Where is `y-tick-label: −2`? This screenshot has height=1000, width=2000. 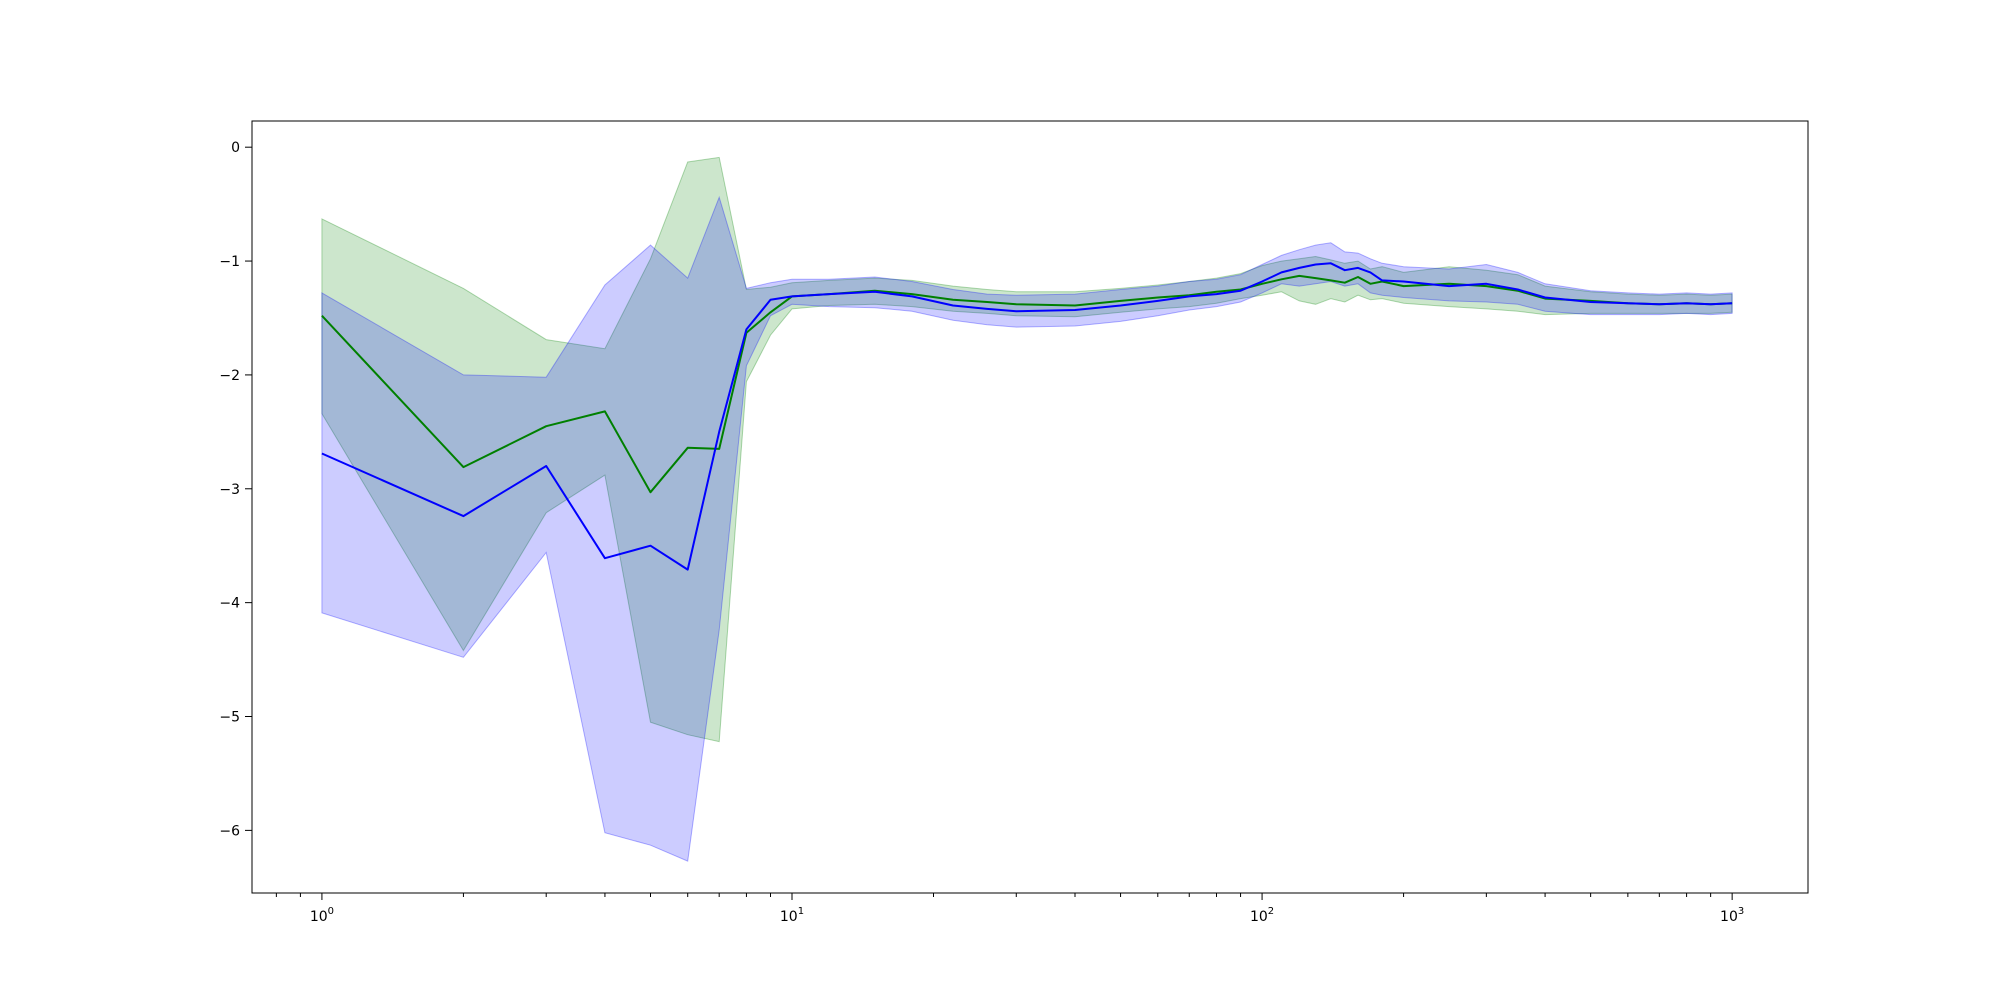 y-tick-label: −2 is located at coordinates (229, 376).